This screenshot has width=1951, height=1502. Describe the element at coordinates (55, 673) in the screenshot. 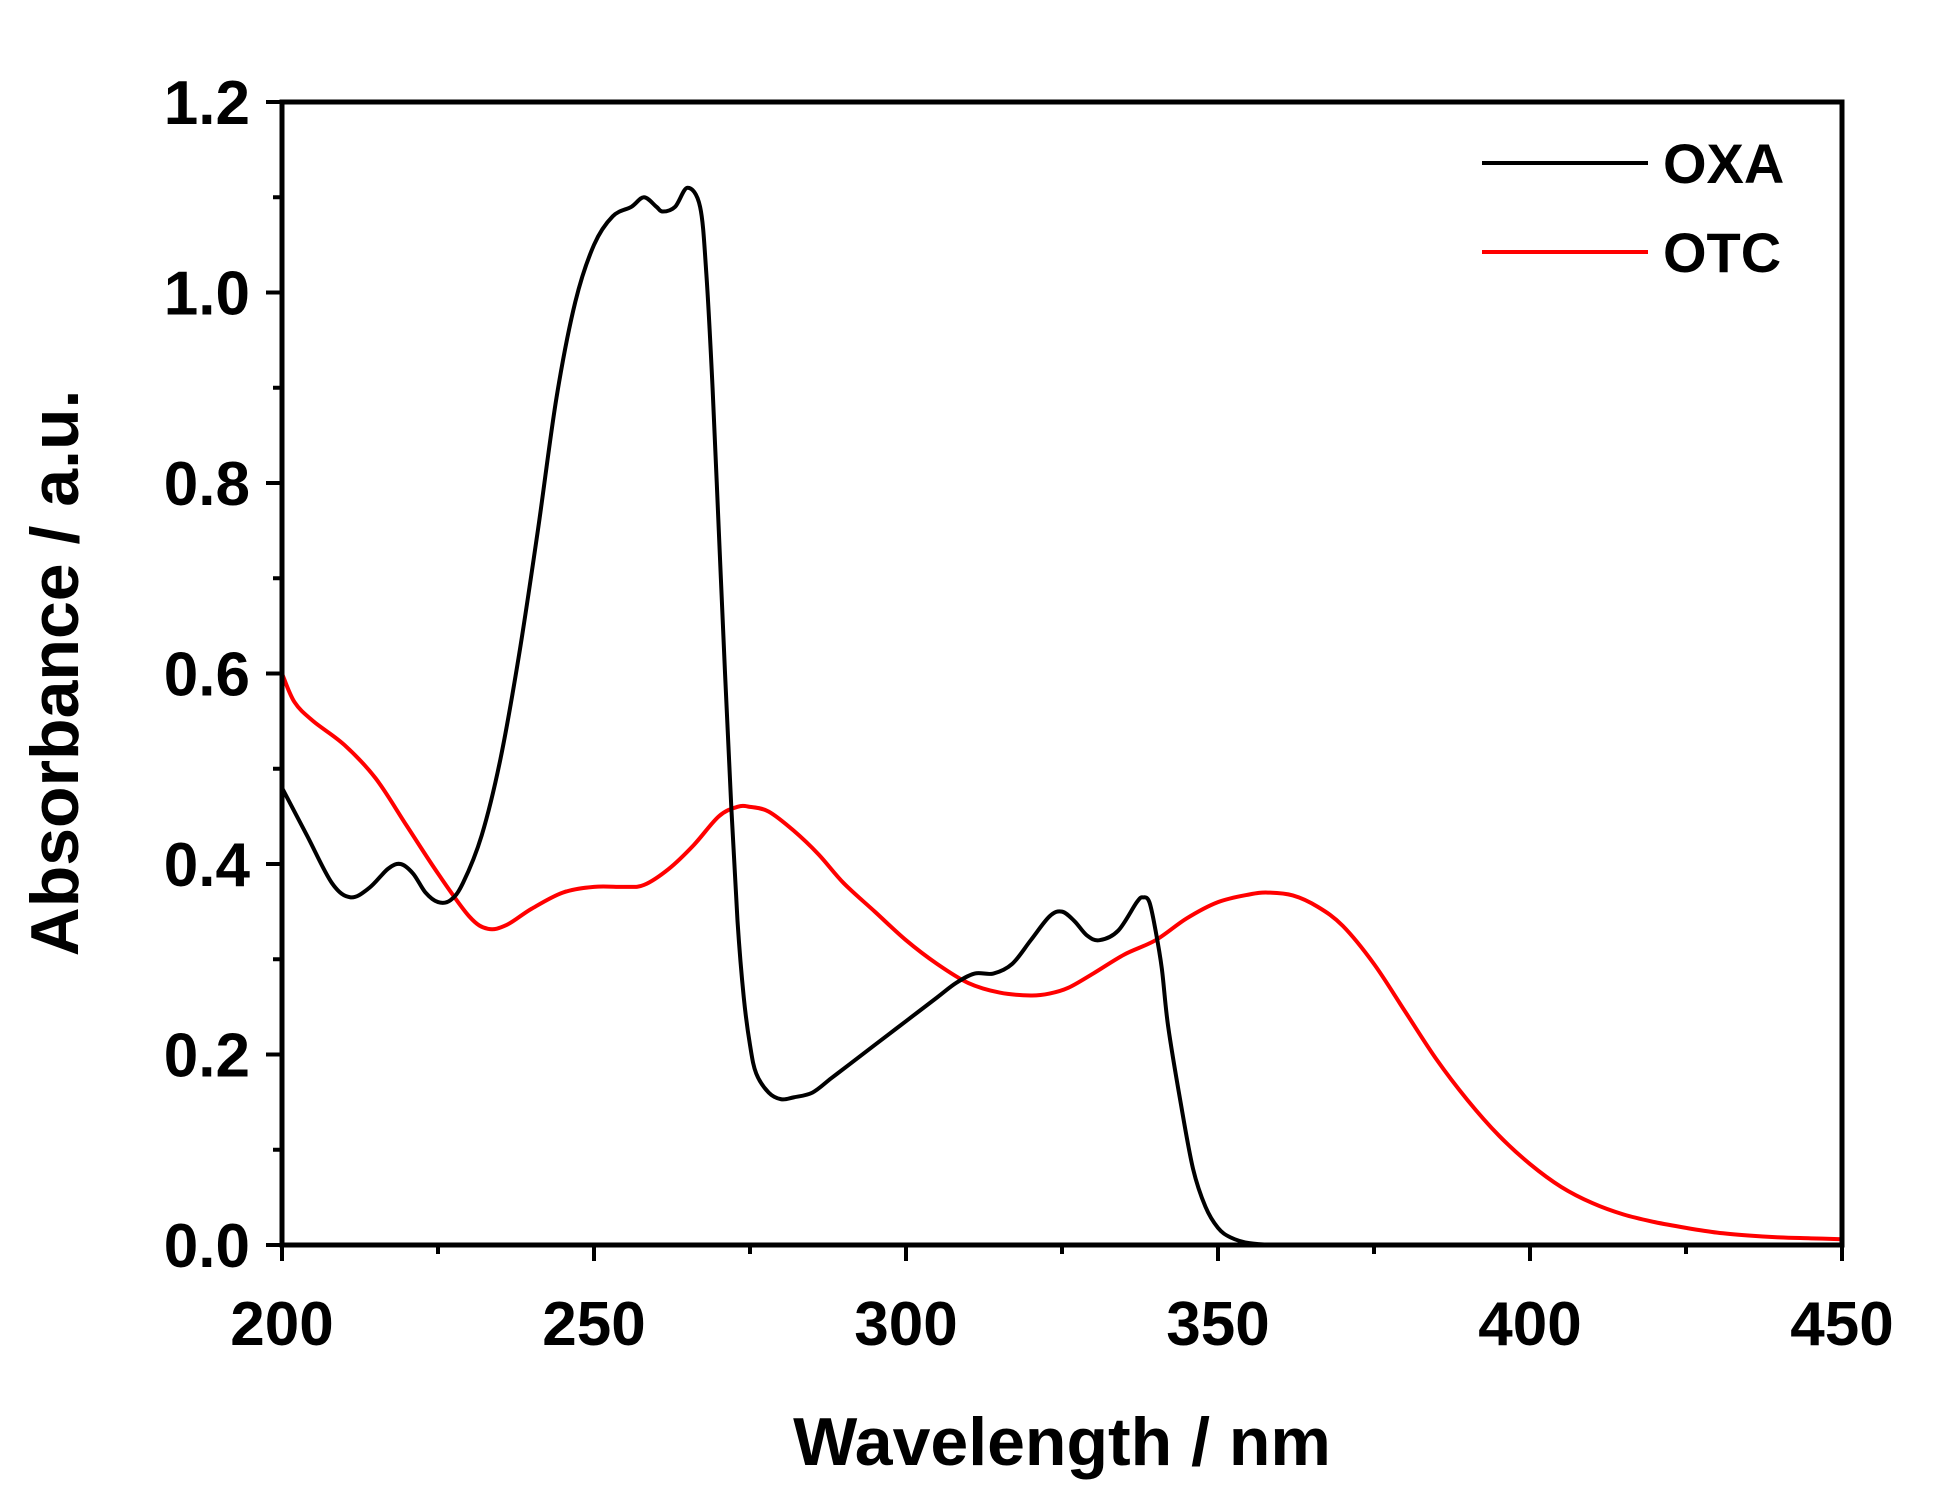

I see `y-axis-title: Absorbance / a.u.` at that location.